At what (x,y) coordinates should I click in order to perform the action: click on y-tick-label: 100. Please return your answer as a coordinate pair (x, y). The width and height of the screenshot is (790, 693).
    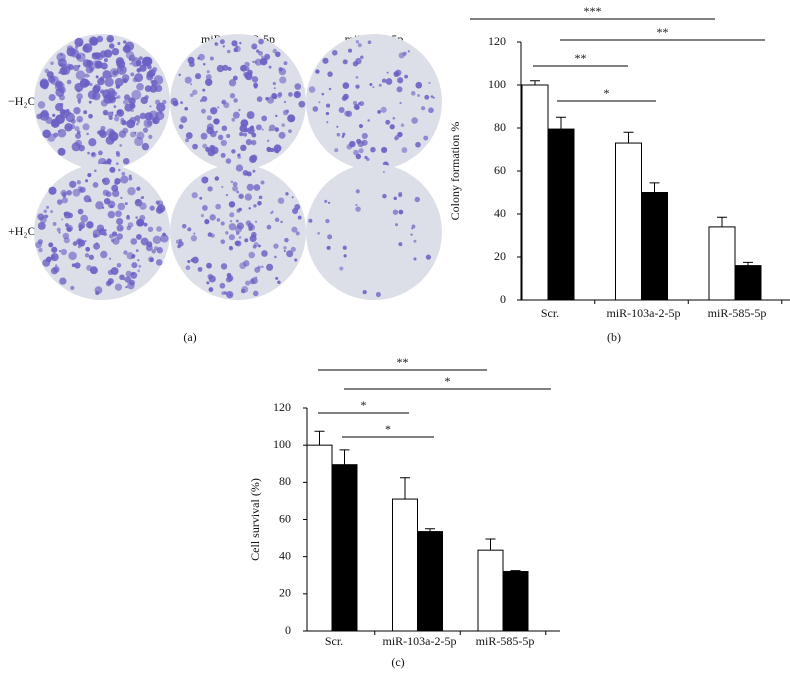
    Looking at the image, I should click on (497, 84).